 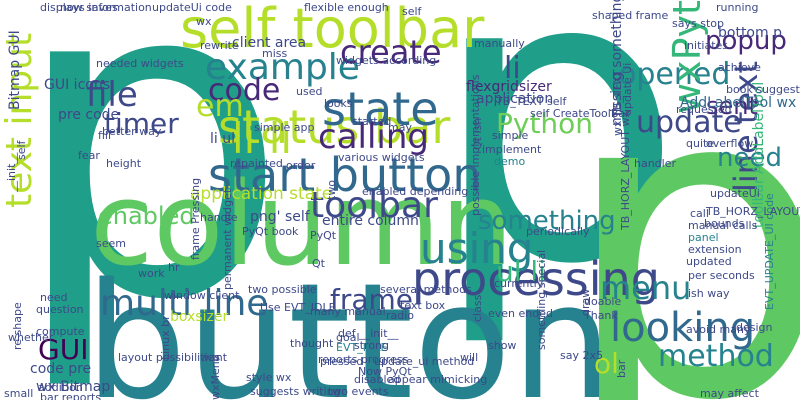 What do you see at coordinates (77, 85) in the screenshot?
I see `cloud-word-gui-icons: GUI icons` at bounding box center [77, 85].